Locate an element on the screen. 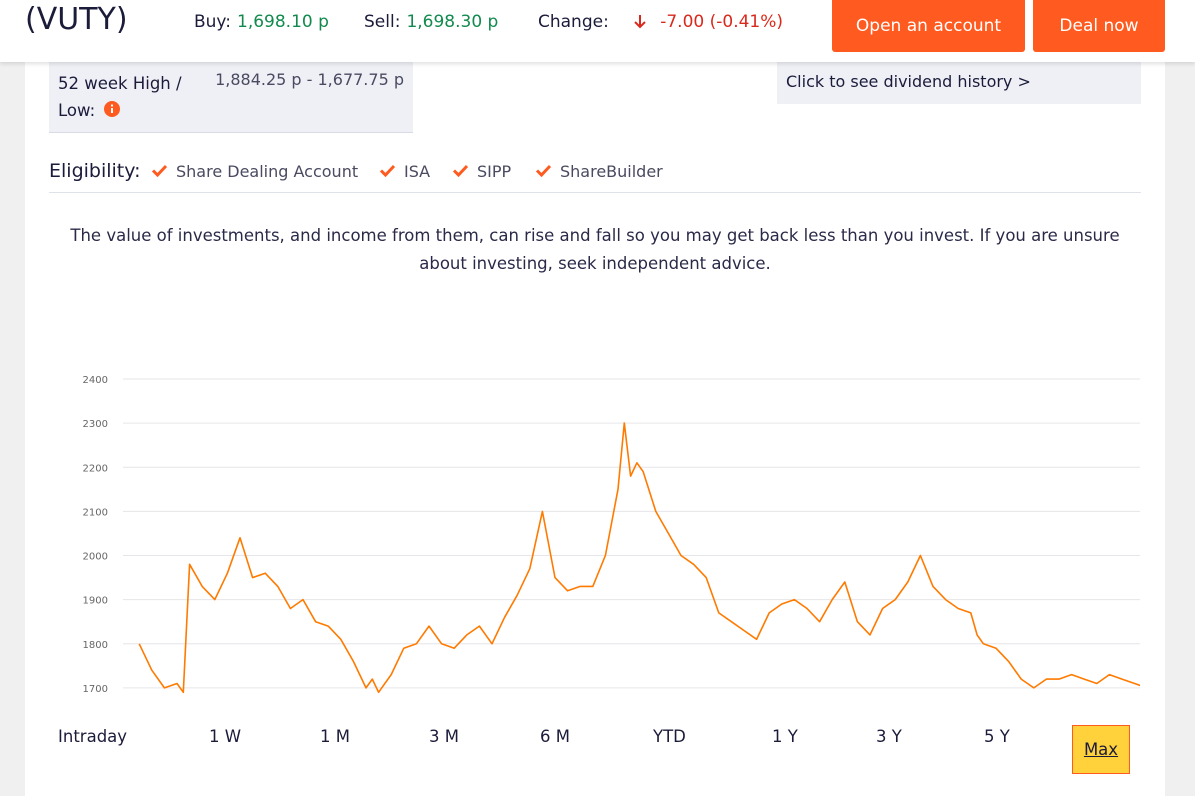  range-5y: 5 Y is located at coordinates (997, 736).